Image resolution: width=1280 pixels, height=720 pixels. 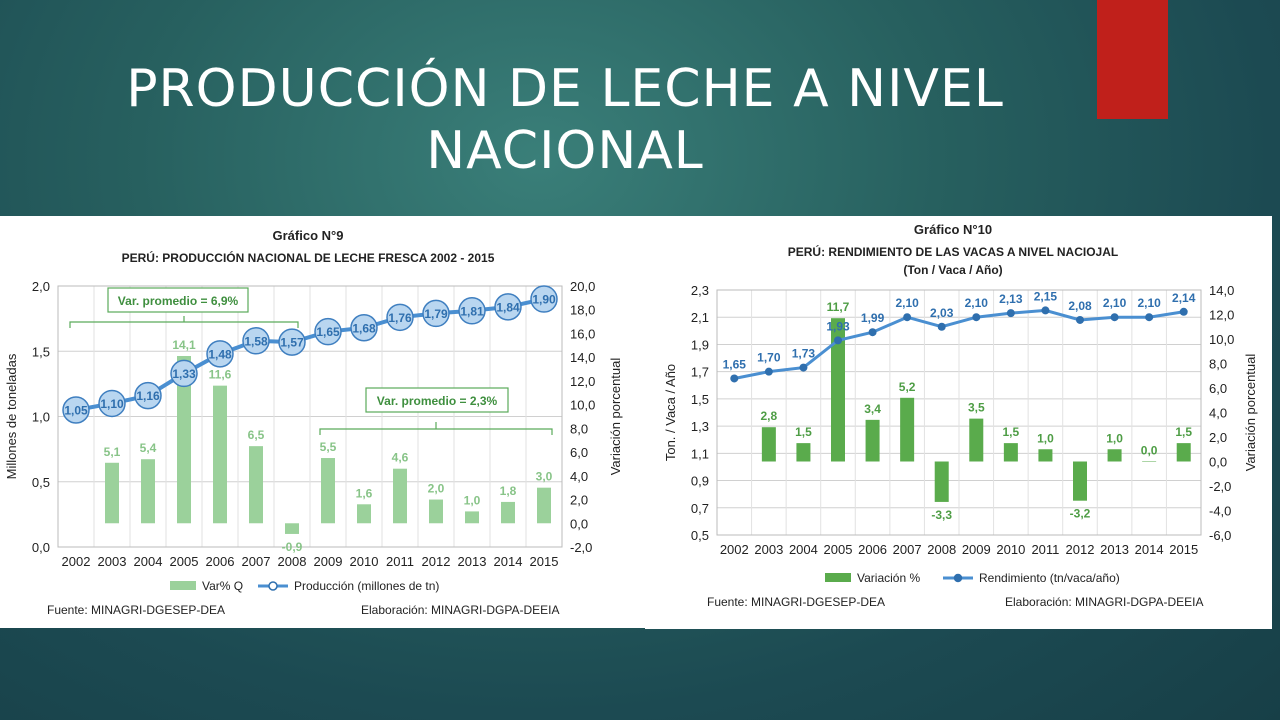 I want to click on line-series, so click(x=958, y=344).